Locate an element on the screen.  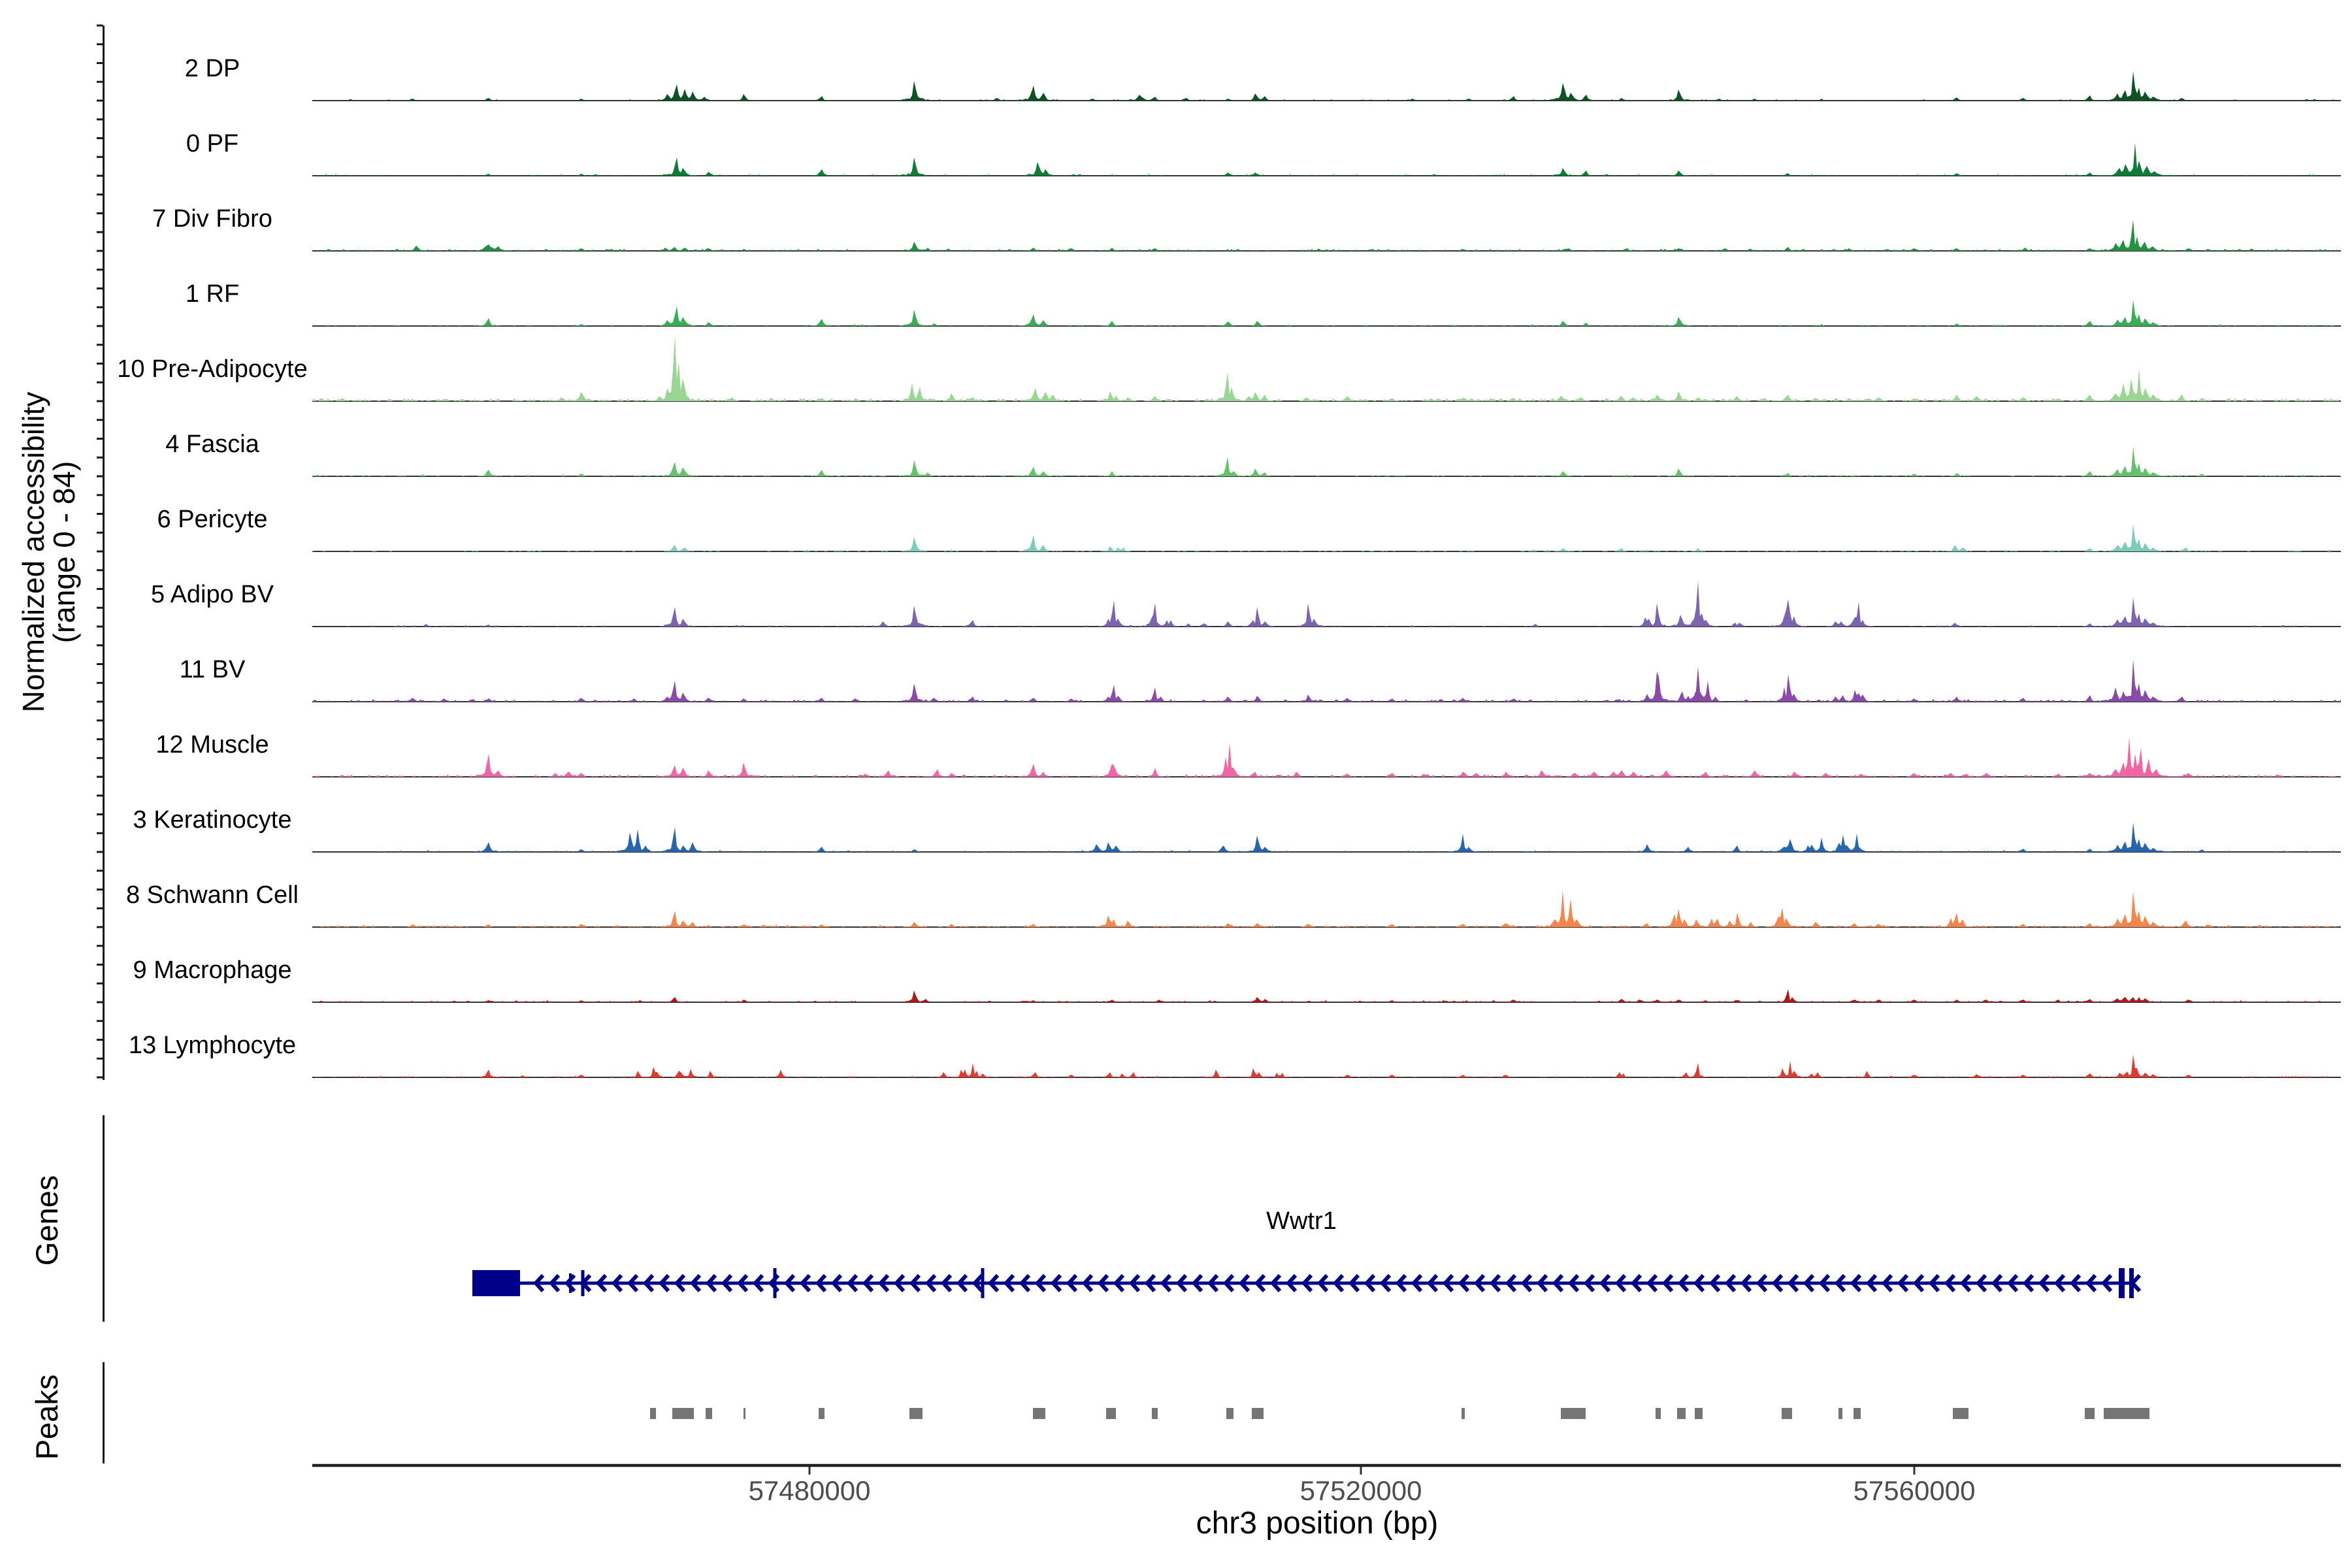
svg-text: 8 Schwann Cell is located at coordinates (212, 895).